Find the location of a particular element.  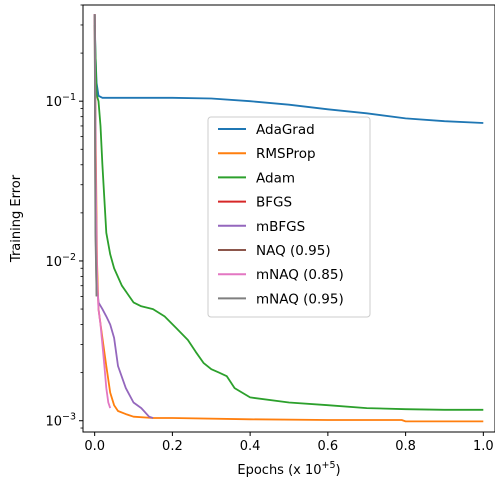

legend-label: mNAQ (0.85) is located at coordinates (300, 275).